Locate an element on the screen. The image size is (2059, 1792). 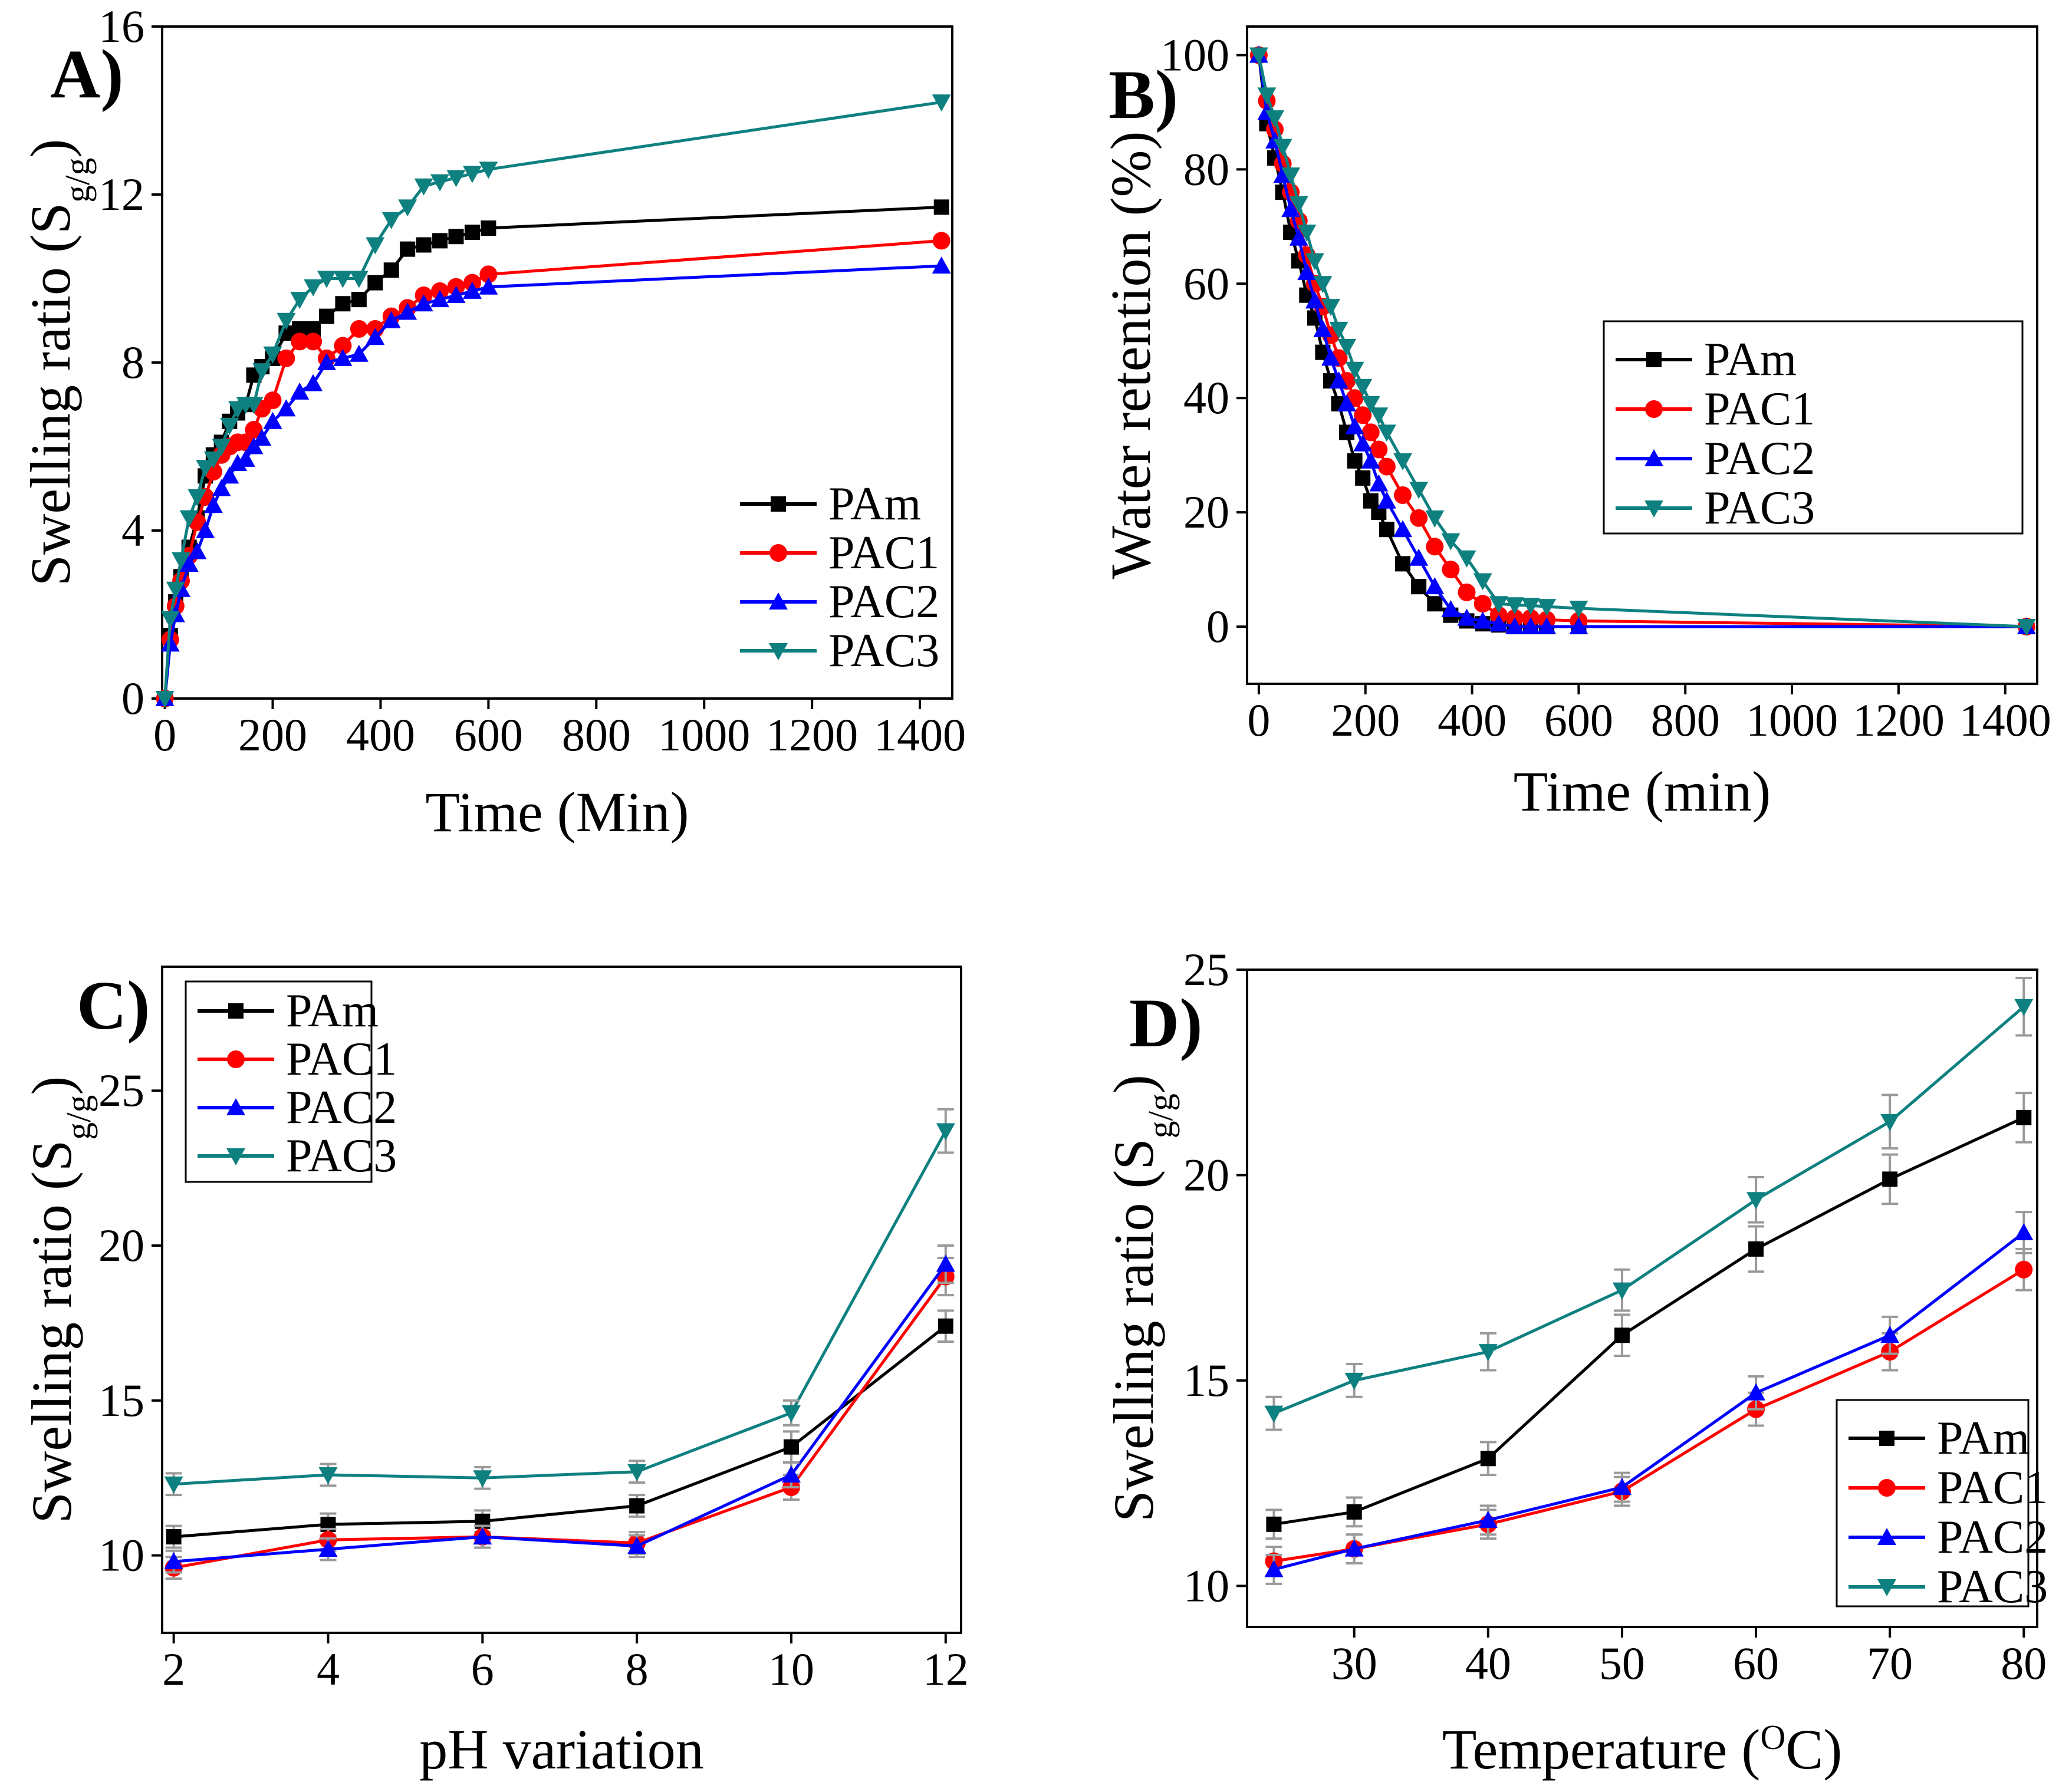
x-tick-label: 2 is located at coordinates (173, 1669).